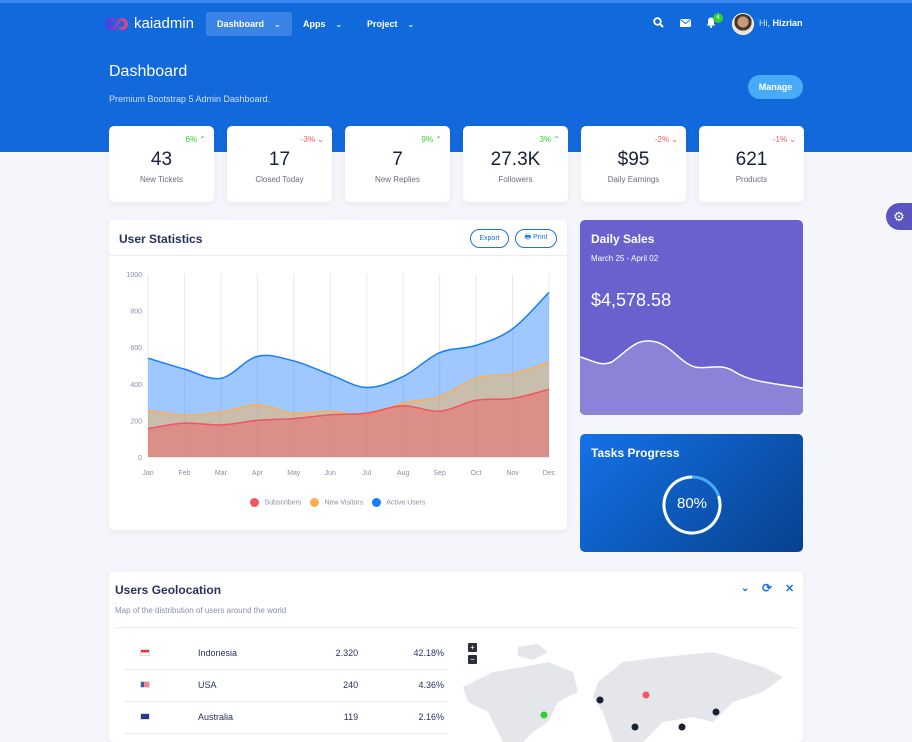 This screenshot has height=742, width=912. Describe the element at coordinates (344, 503) in the screenshot. I see `legend-label: New Visitors` at that location.